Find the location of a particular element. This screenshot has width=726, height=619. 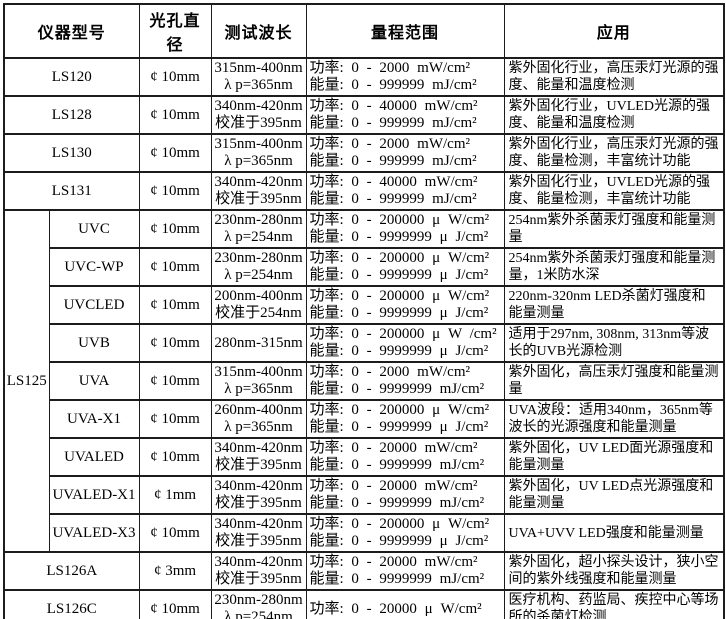

application-cell: 紫外固化，UV LED点光源强度和能量测量 is located at coordinates (614, 495).